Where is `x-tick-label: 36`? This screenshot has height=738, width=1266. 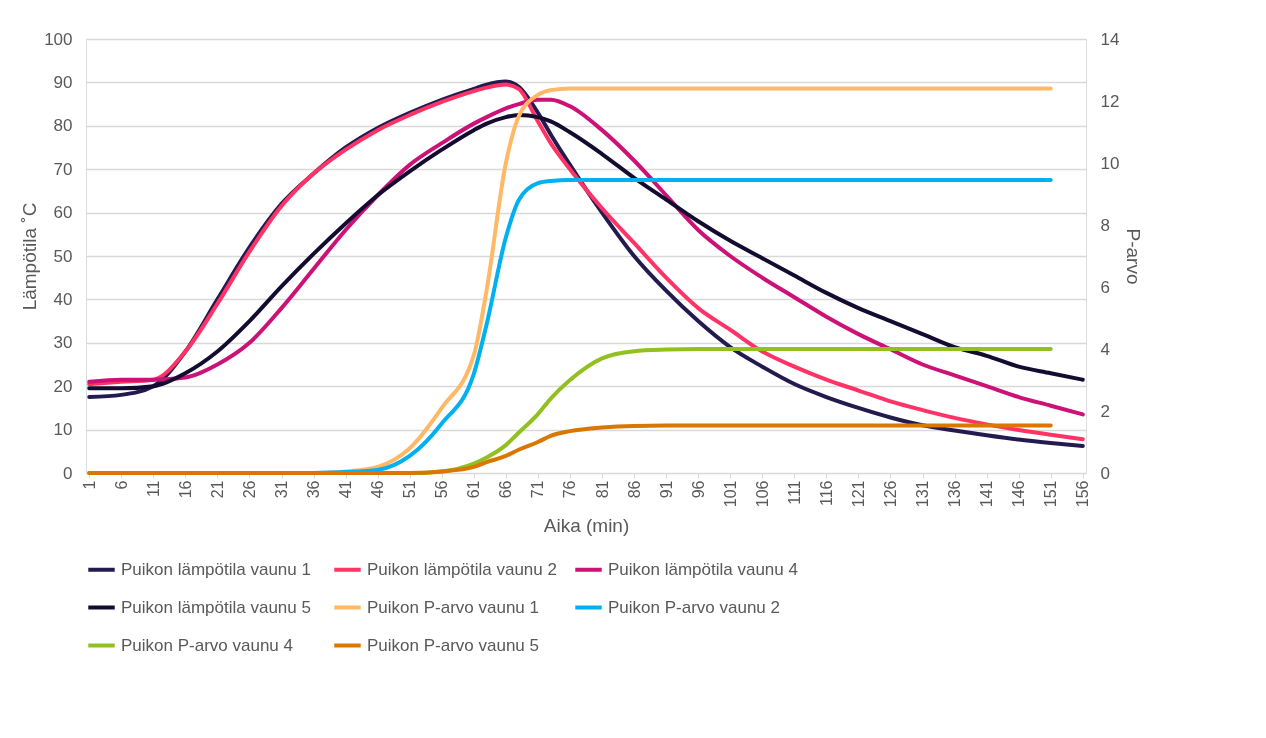 x-tick-label: 36 is located at coordinates (314, 489).